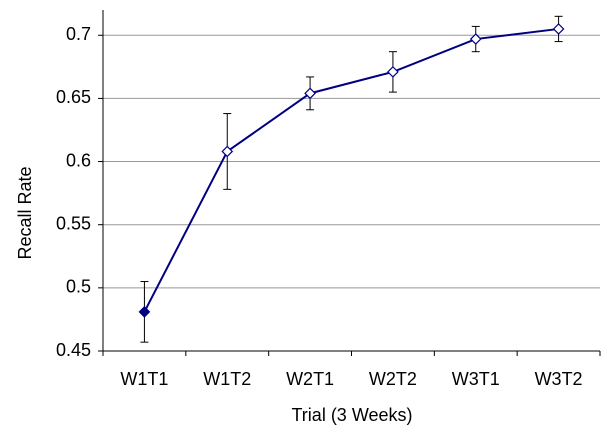 The height and width of the screenshot is (433, 613). Describe the element at coordinates (310, 379) in the screenshot. I see `x-tick-label: W2T1` at that location.